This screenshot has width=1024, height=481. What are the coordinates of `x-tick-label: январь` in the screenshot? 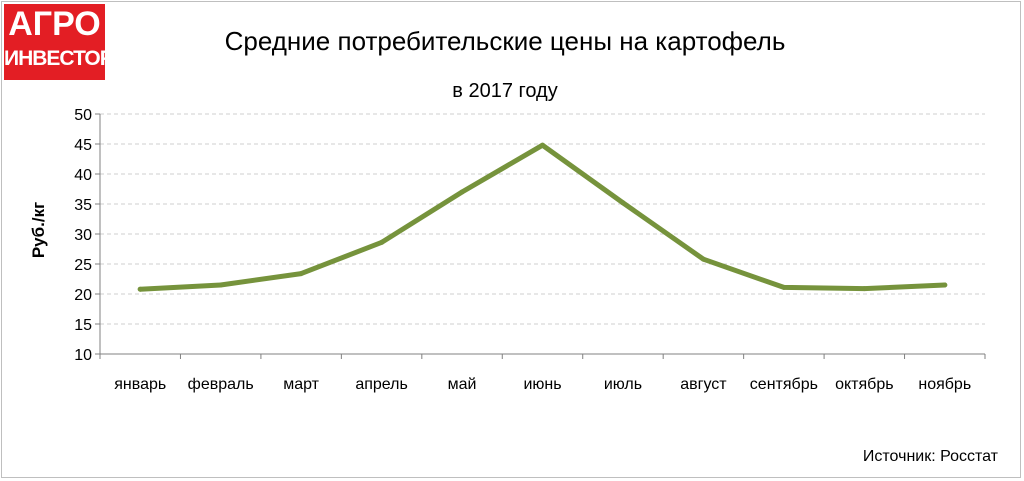 It's located at (140, 384).